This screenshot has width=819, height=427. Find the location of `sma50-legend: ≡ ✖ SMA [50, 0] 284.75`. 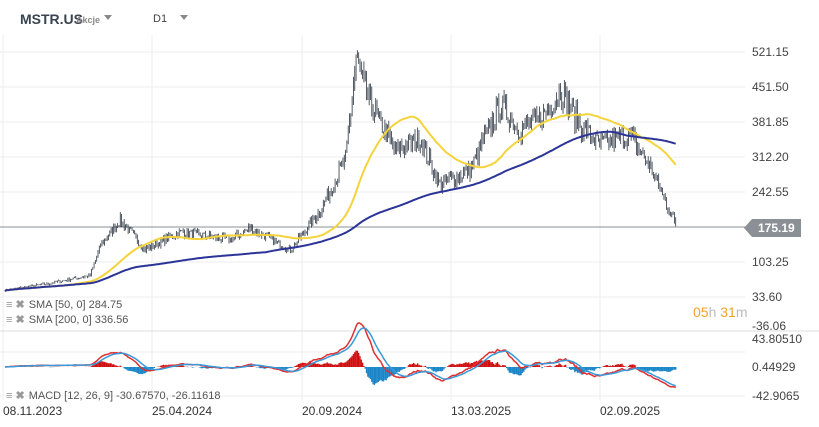

sma50-legend: ≡ ✖ SMA [50, 0] 284.75 is located at coordinates (64, 305).